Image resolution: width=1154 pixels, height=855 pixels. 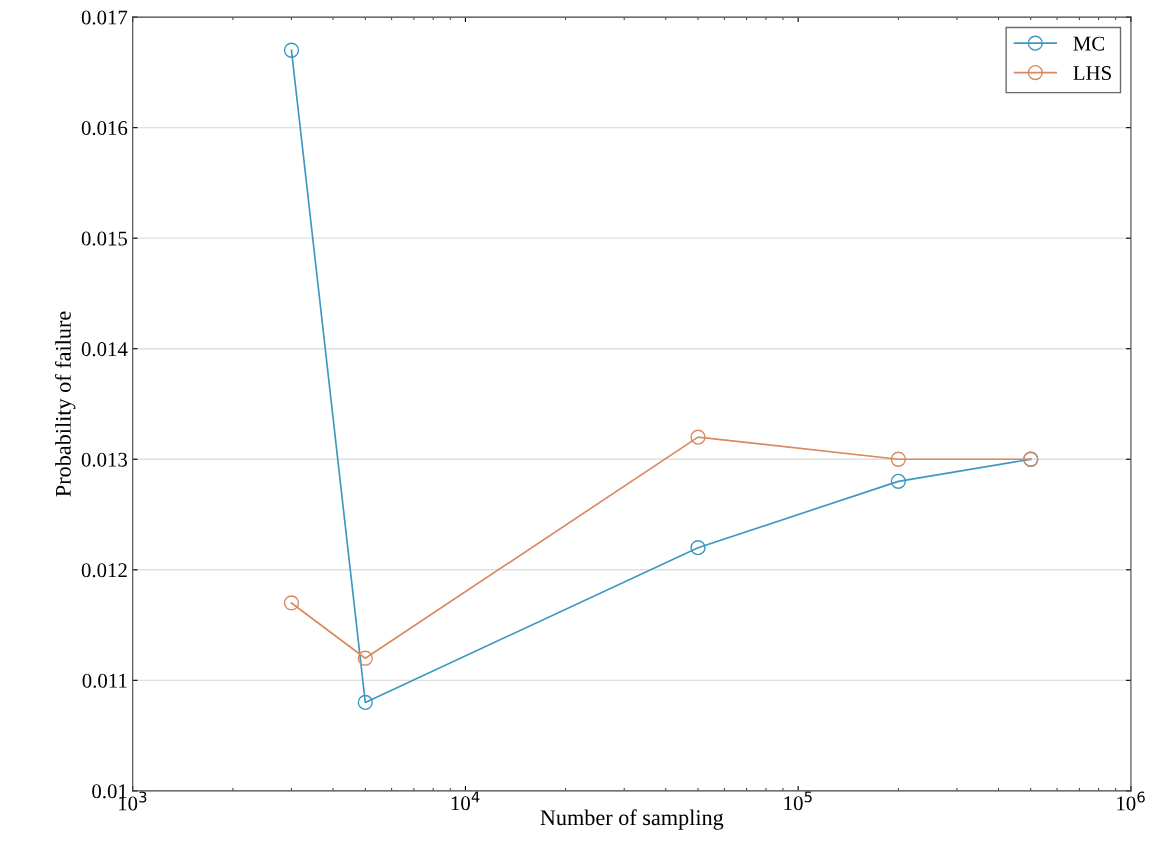 What do you see at coordinates (798, 801) in the screenshot?
I see `x-tick-label: 10$^{5}$` at bounding box center [798, 801].